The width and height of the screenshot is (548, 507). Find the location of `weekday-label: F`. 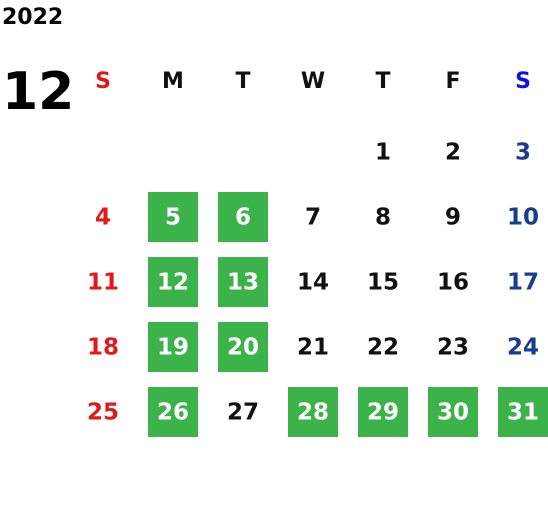

weekday-label: F is located at coordinates (452, 81).